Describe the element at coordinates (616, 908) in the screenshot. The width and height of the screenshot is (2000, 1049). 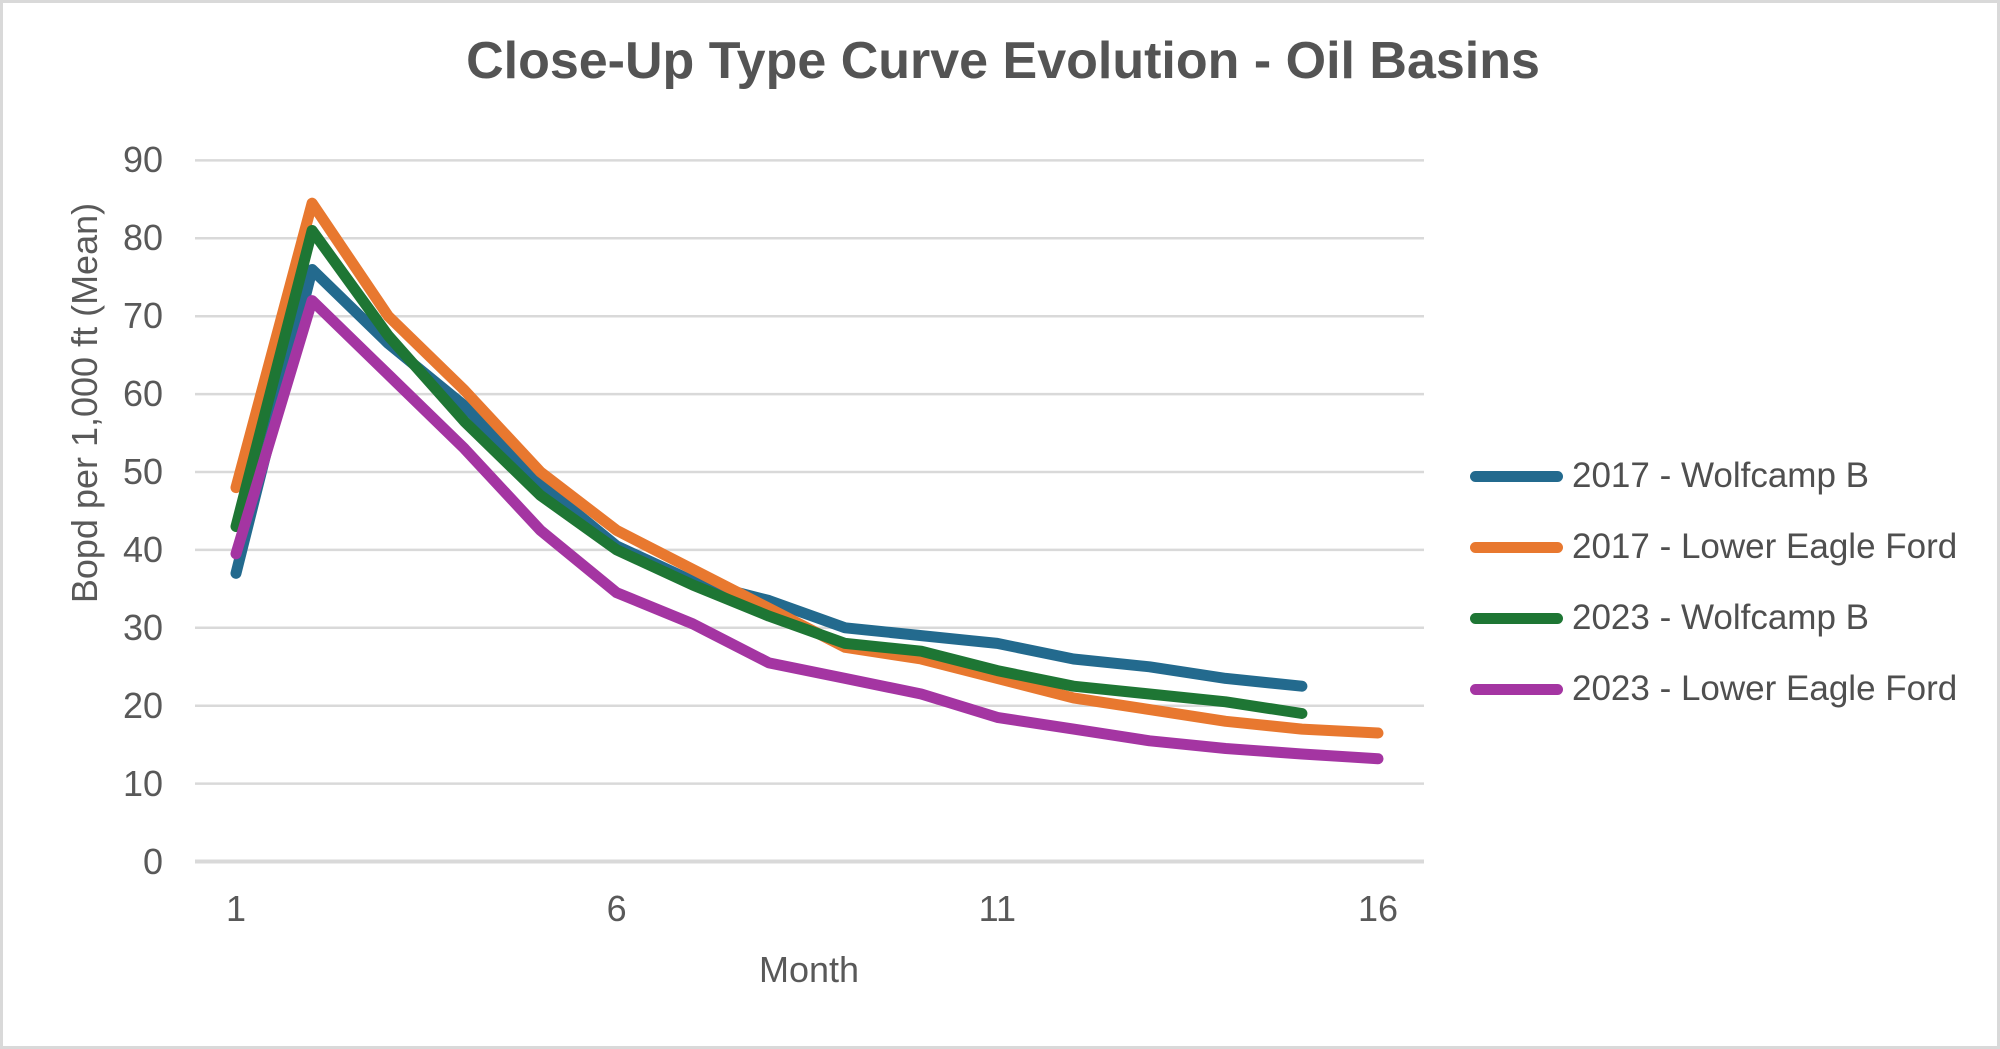
I see `x-tick-label: 6` at that location.